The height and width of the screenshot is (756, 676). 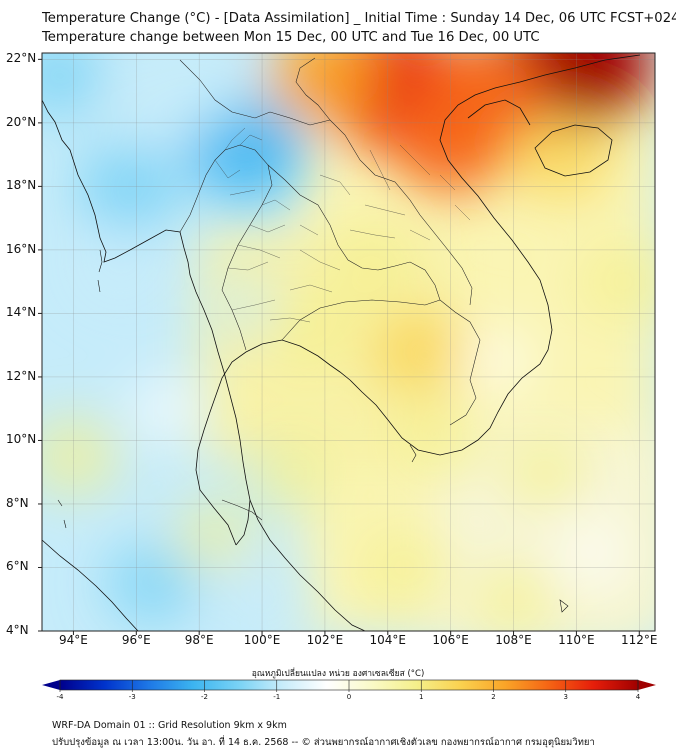 I want to click on island-andaman-south, so click(x=99, y=286).